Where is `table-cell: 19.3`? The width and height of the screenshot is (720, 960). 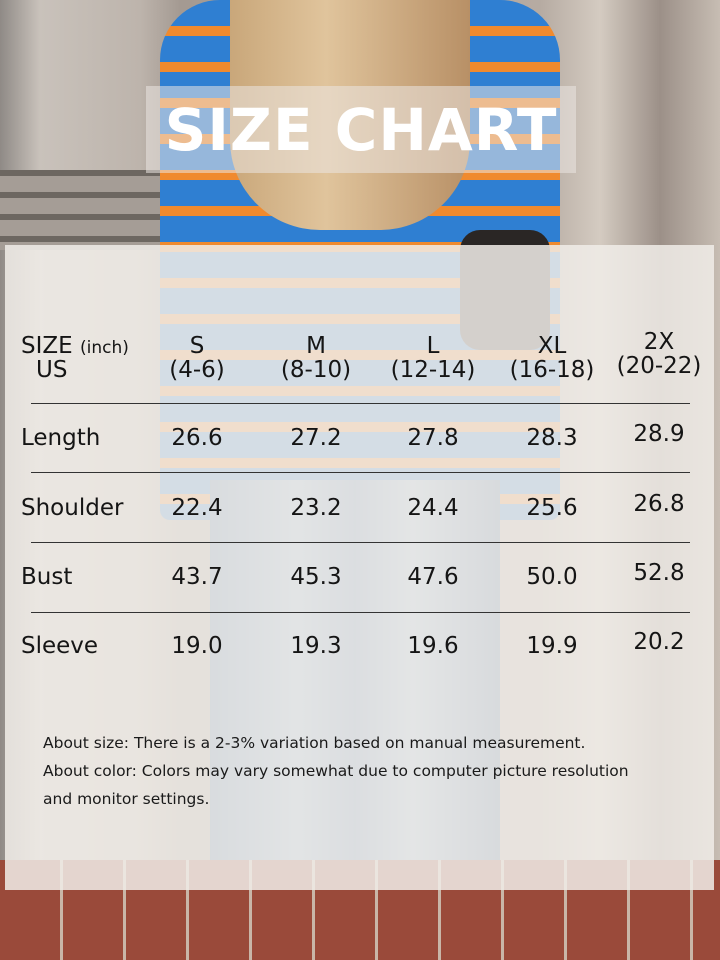
table-cell: 19.3 is located at coordinates (316, 646).